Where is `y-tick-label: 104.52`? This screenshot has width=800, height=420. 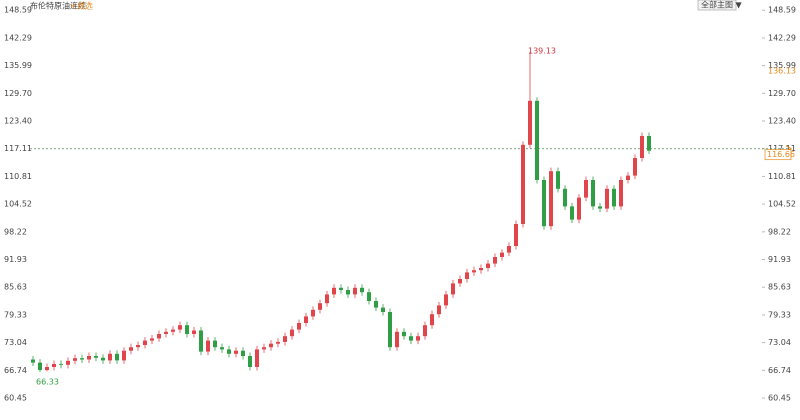
y-tick-label: 104.52 is located at coordinates (18, 204).